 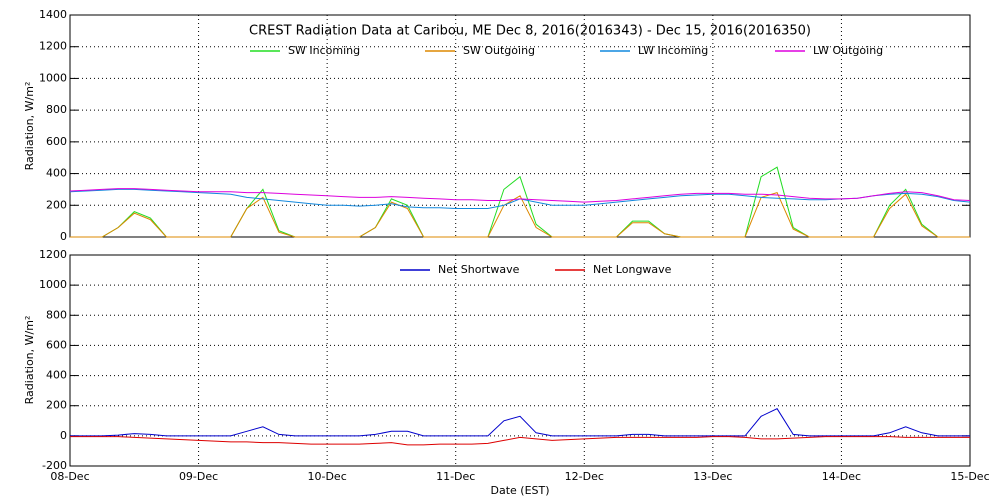 What do you see at coordinates (54, 465) in the screenshot?
I see `y-tick-label: -200` at bounding box center [54, 465].